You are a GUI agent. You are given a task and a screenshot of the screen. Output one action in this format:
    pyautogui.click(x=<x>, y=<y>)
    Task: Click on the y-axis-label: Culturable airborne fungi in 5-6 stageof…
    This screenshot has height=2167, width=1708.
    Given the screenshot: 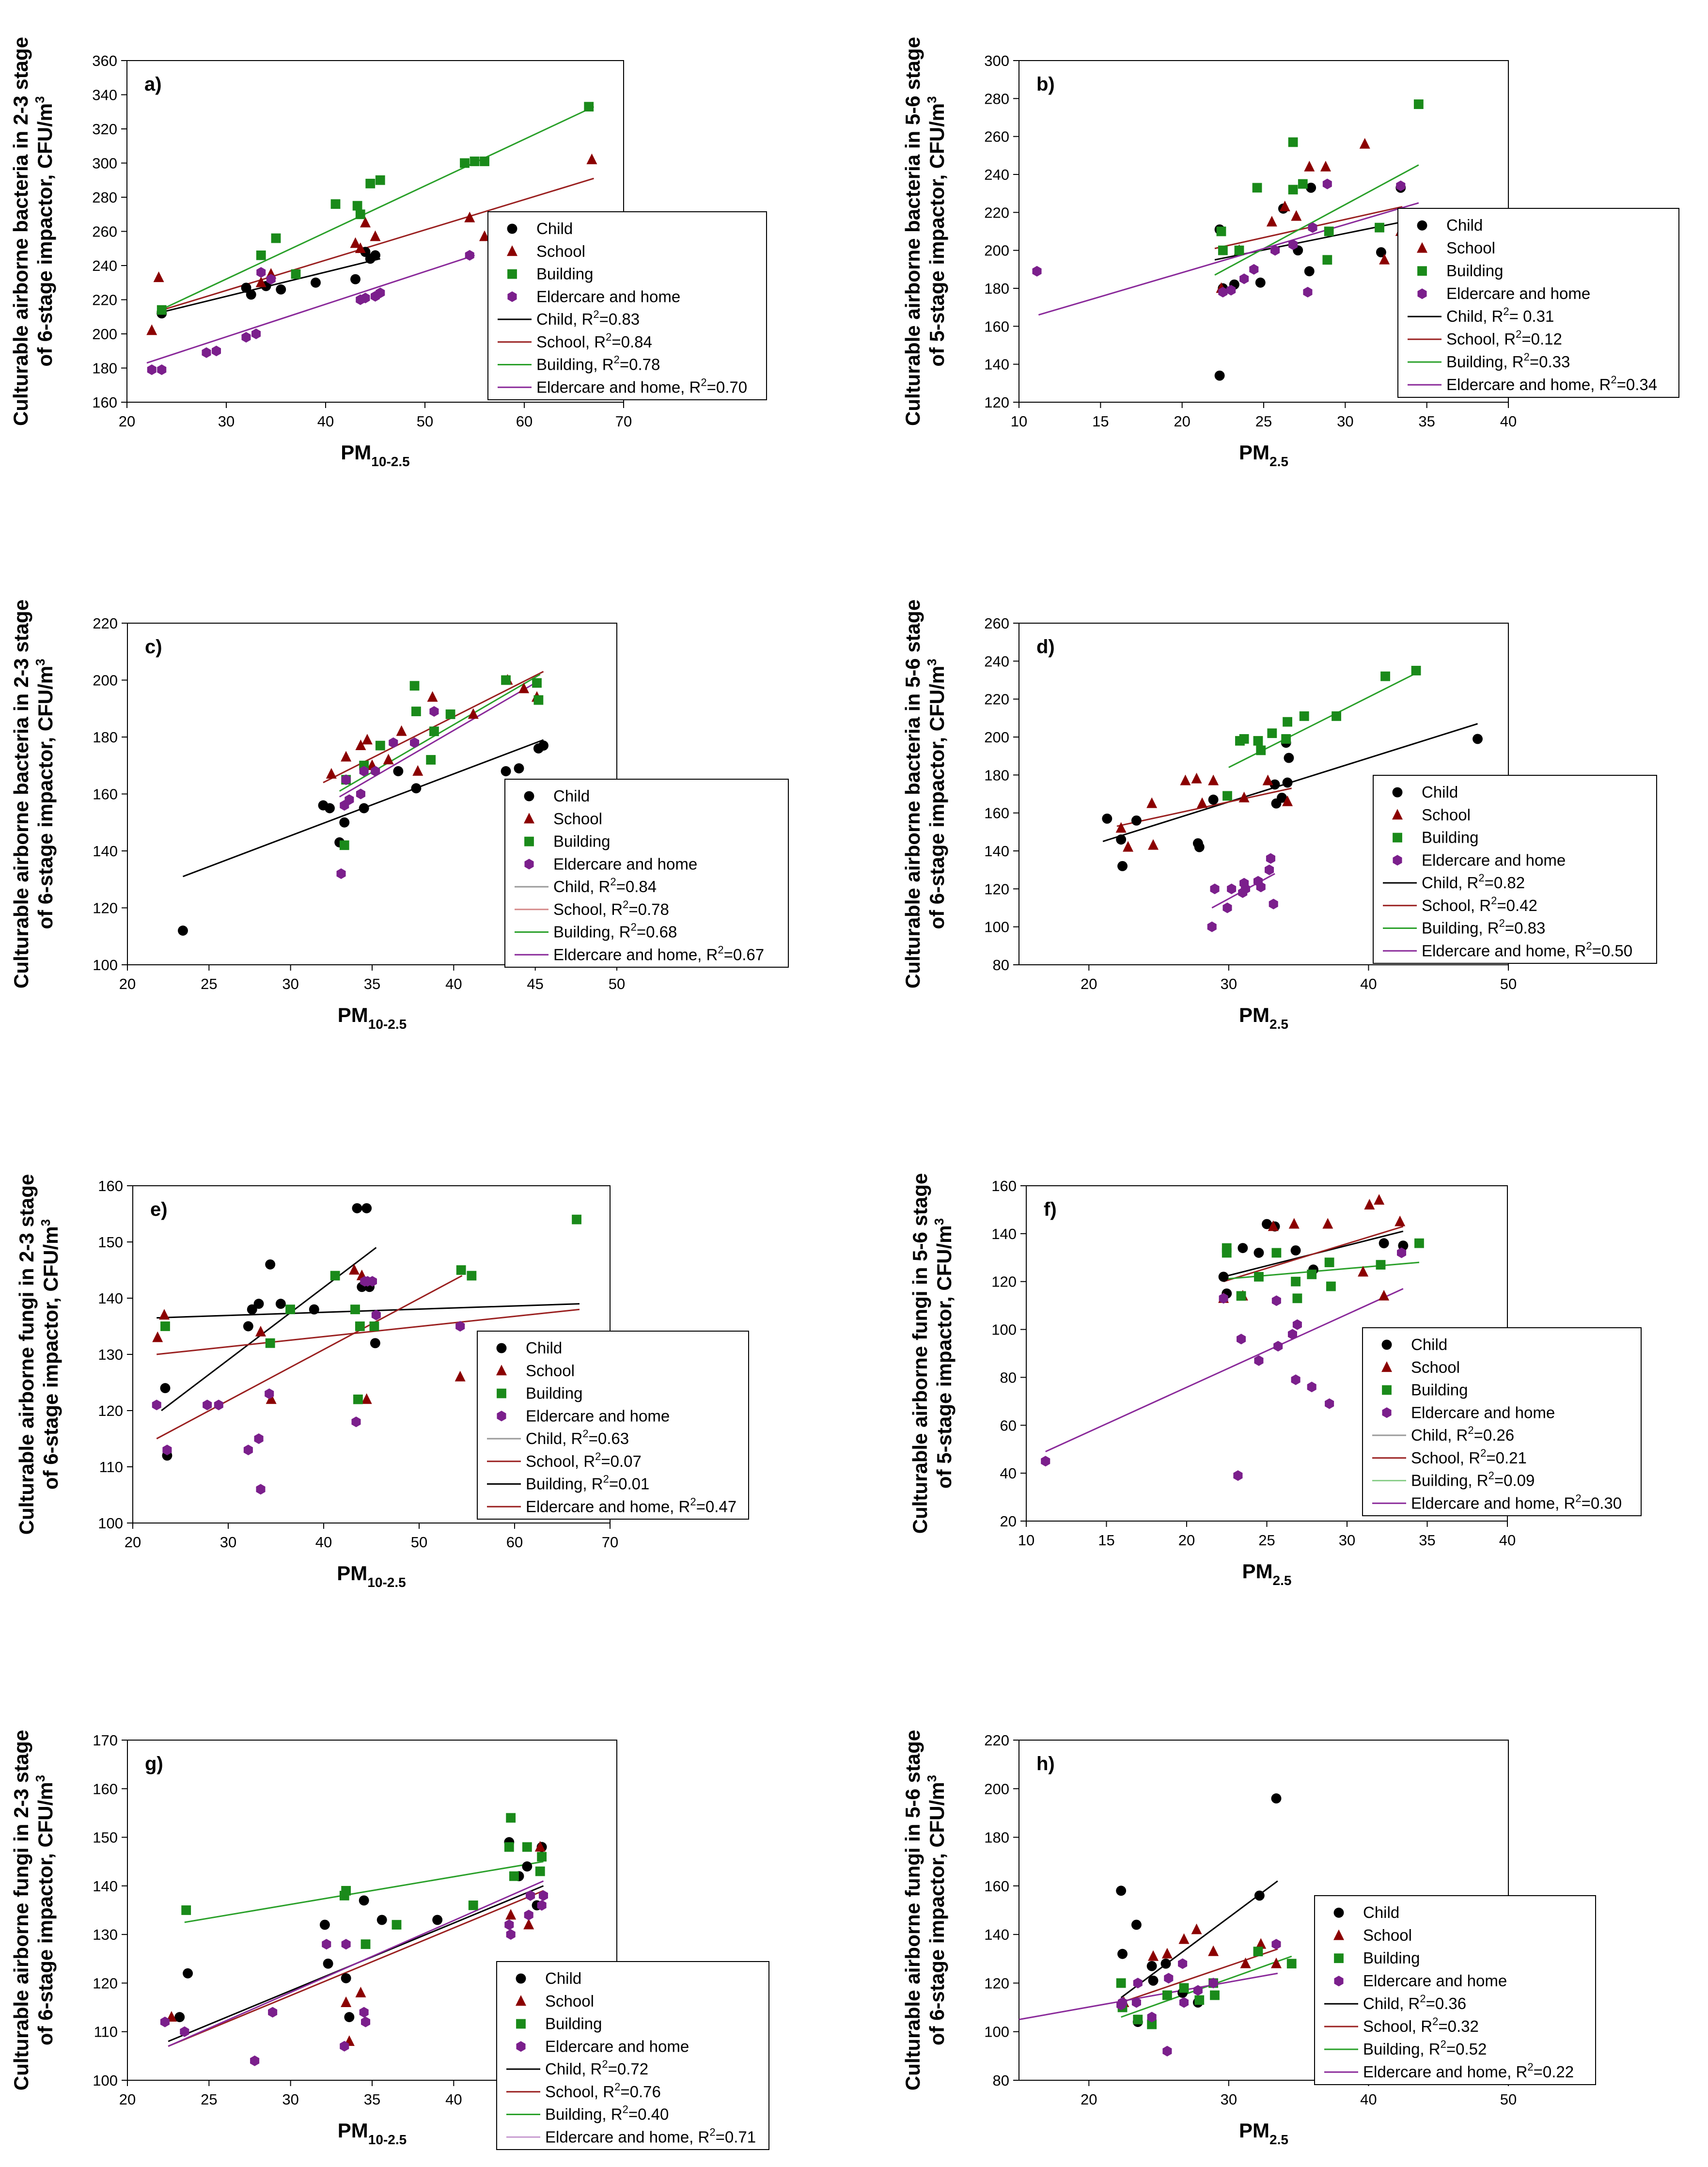 What is the action you would take?
    pyautogui.click(x=924, y=1910)
    